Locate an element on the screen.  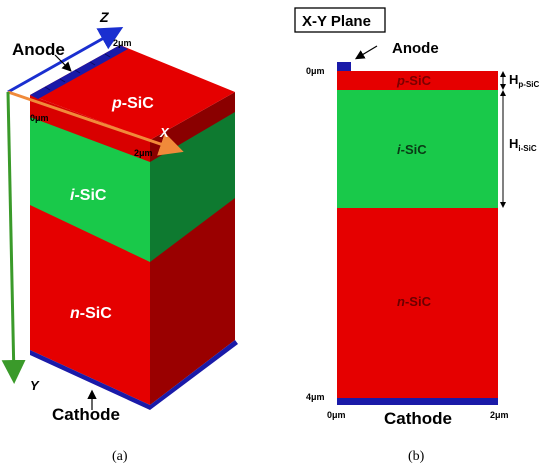
tick-y-4um-b: 4μm is located at coordinates (315, 397).